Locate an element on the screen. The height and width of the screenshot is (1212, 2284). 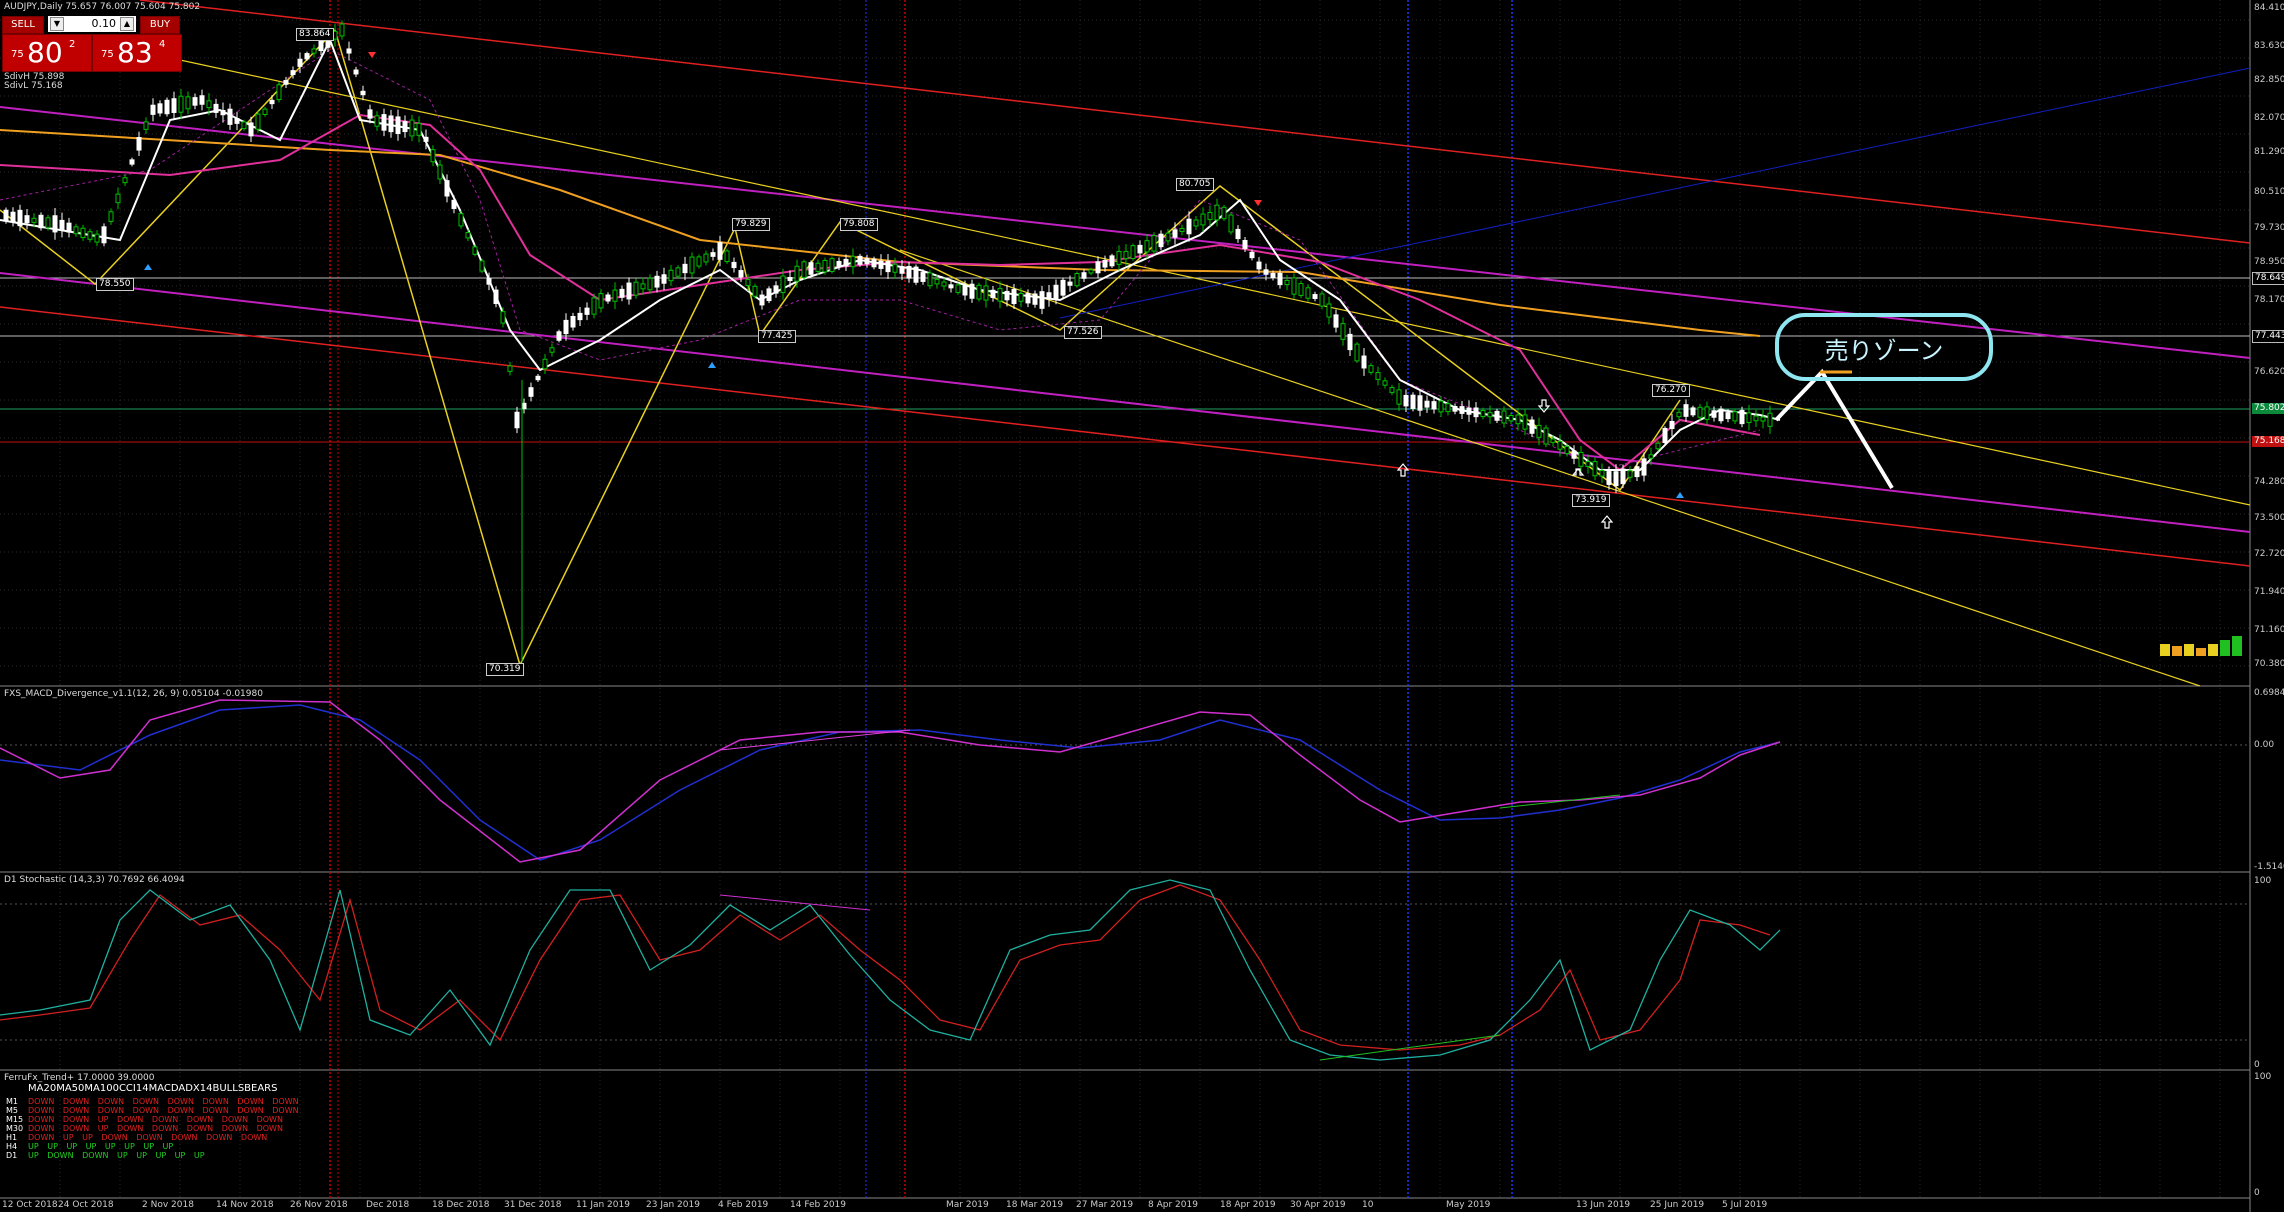
trend-row: M30 DOWN DOWN UP DOWN DOWN DOWN DOWN DOWN is located at coordinates (144, 1128).